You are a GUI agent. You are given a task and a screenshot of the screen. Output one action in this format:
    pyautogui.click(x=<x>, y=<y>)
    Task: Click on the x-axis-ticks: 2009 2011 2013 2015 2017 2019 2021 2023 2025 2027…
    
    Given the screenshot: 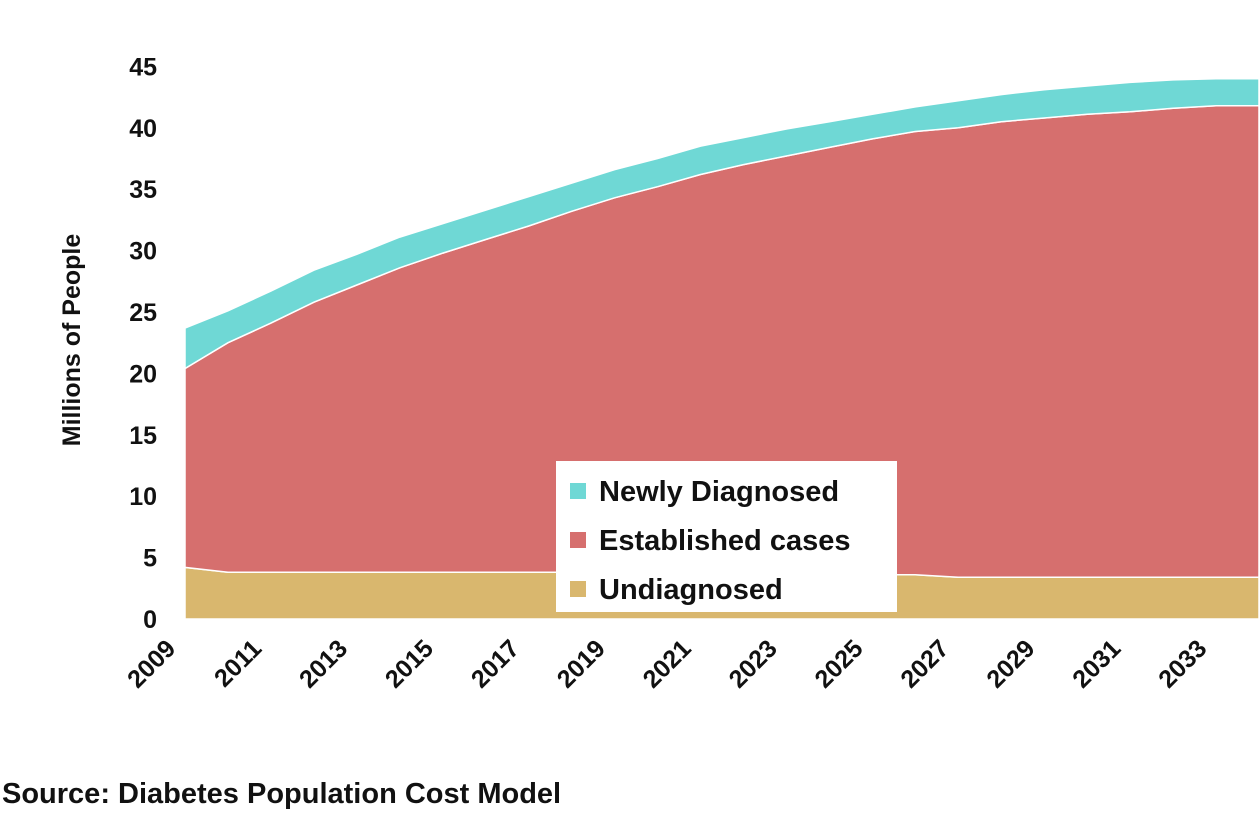 What is the action you would take?
    pyautogui.click(x=667, y=663)
    